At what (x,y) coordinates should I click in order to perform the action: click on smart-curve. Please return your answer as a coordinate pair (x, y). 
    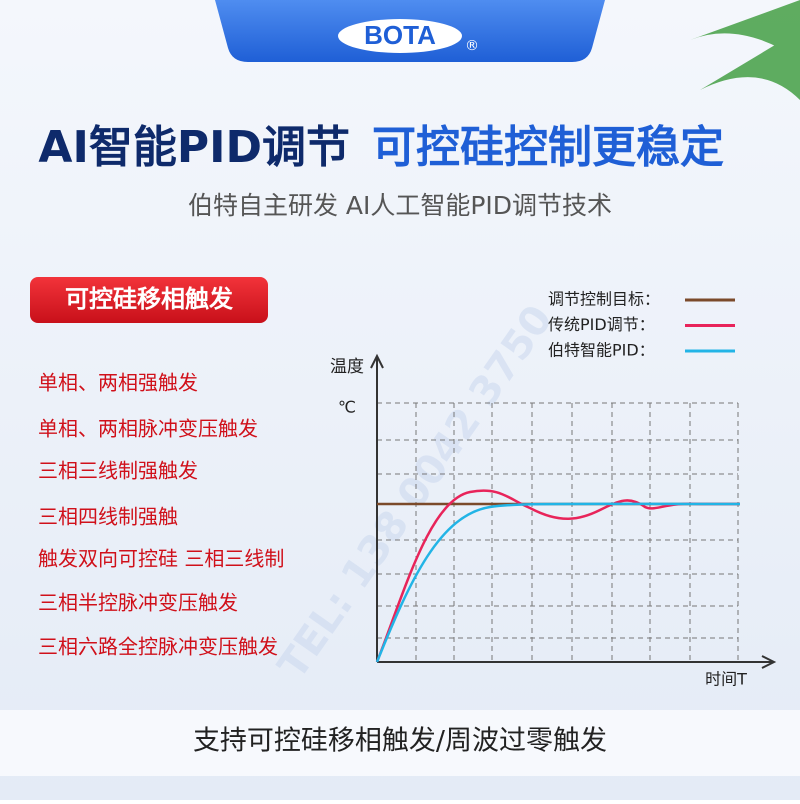
    Looking at the image, I should click on (558, 582).